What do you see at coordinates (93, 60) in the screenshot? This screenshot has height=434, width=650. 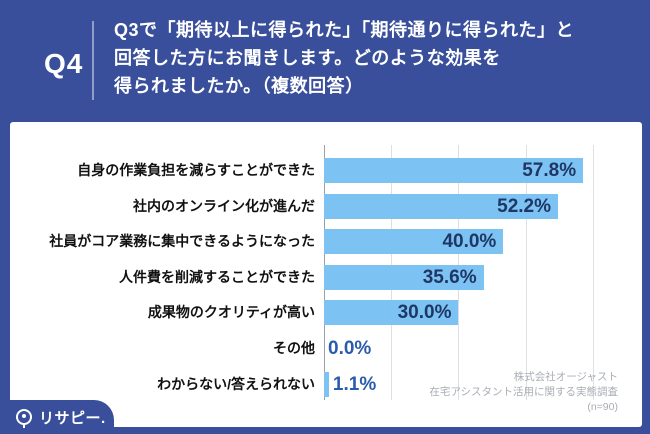 I see `header-divider` at bounding box center [93, 60].